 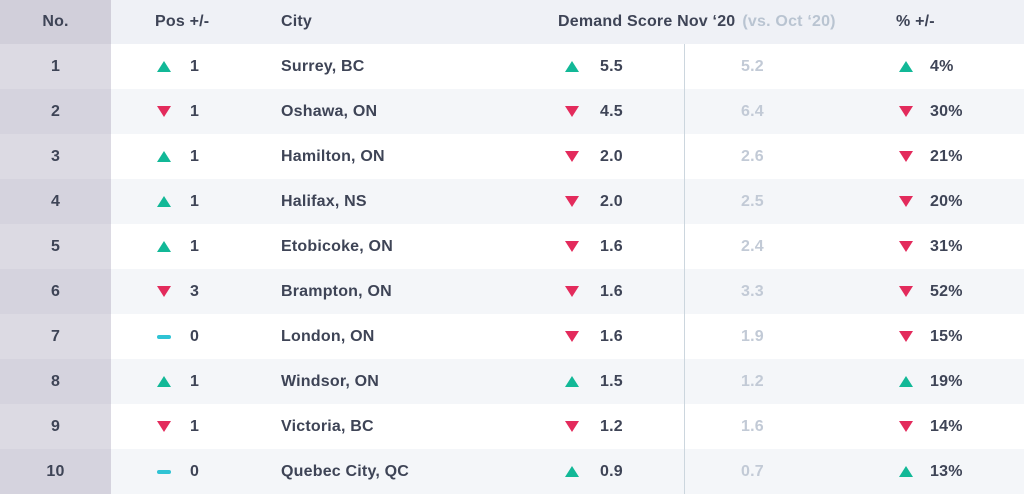 What do you see at coordinates (776, 381) in the screenshot?
I see `demand-score-previous-cell: 1.2` at bounding box center [776, 381].